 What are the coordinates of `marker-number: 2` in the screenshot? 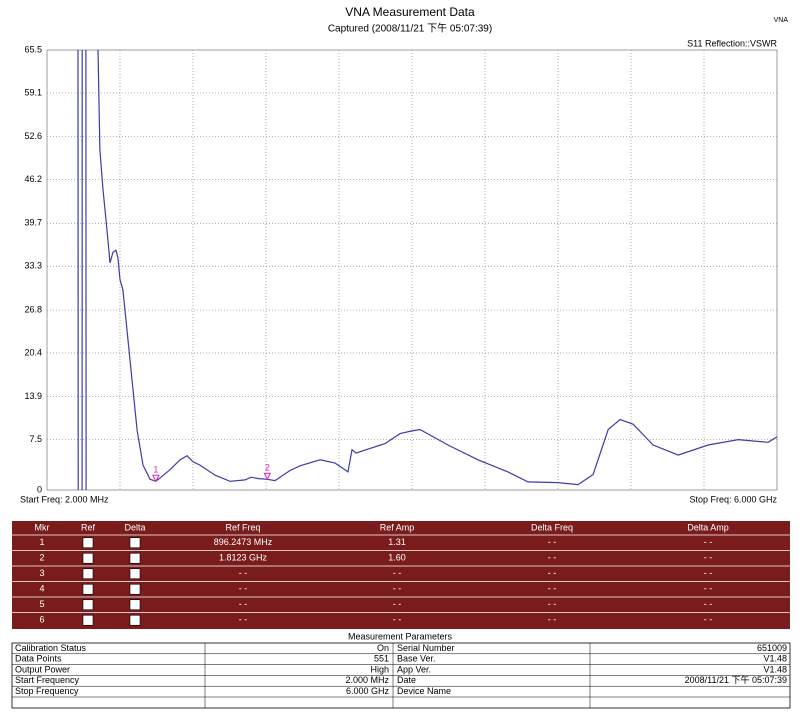 It's located at (267, 468).